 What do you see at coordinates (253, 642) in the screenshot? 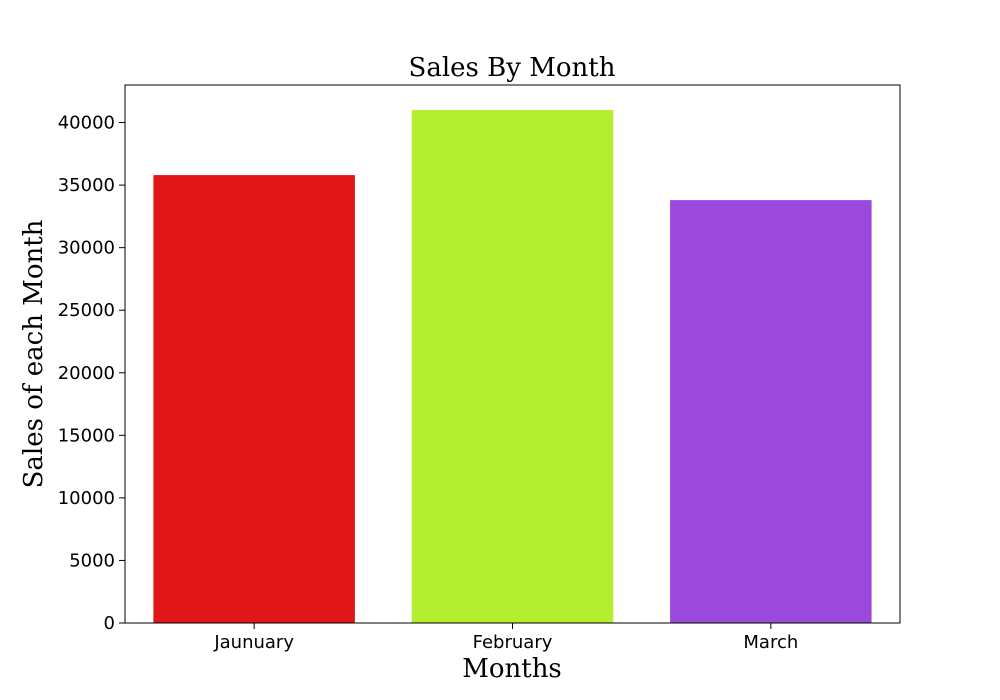
I see `x-tick-label: Jaunuary` at bounding box center [253, 642].